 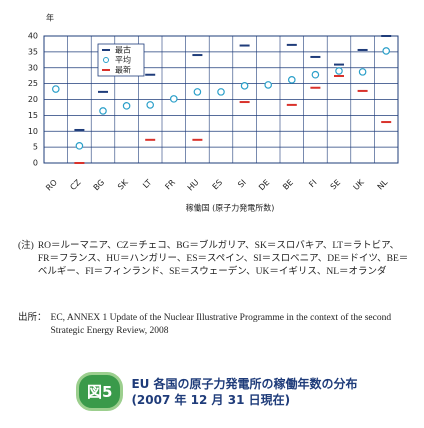 I want to click on y-tick-label: 15, so click(x=33, y=115).